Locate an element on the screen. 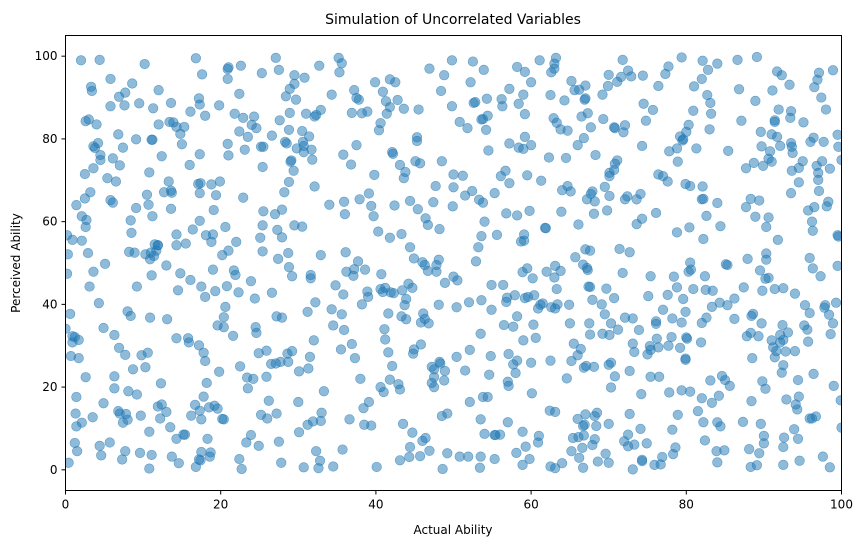 The height and width of the screenshot is (547, 863). y-tick-label: 20 is located at coordinates (49, 387).